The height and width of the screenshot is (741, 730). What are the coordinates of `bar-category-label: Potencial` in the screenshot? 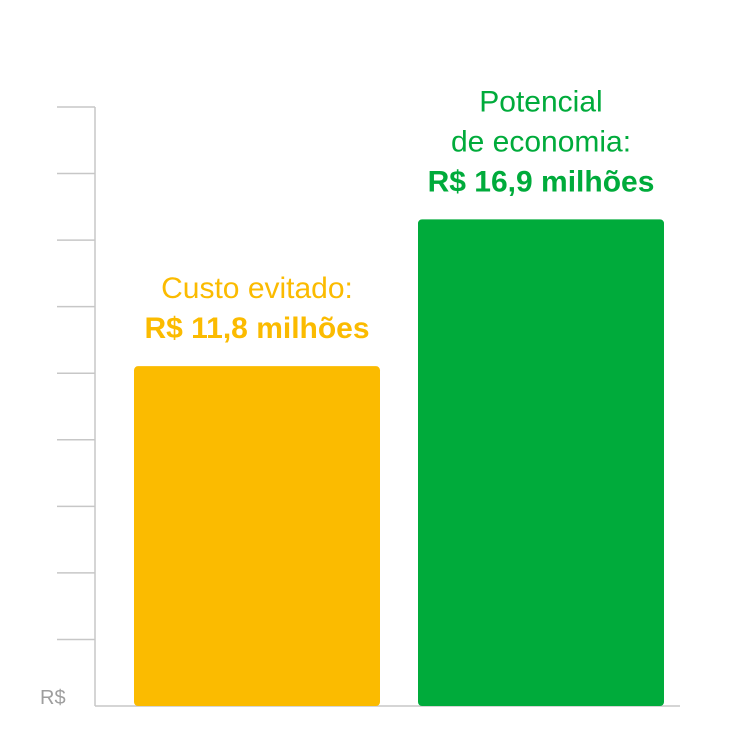 It's located at (540, 101).